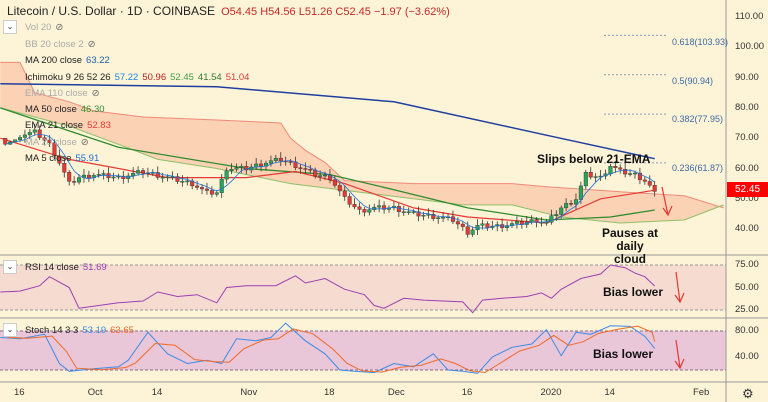 The width and height of the screenshot is (768, 402). I want to click on legend-bb: BB 20 close 2 ⊘, so click(60, 44).